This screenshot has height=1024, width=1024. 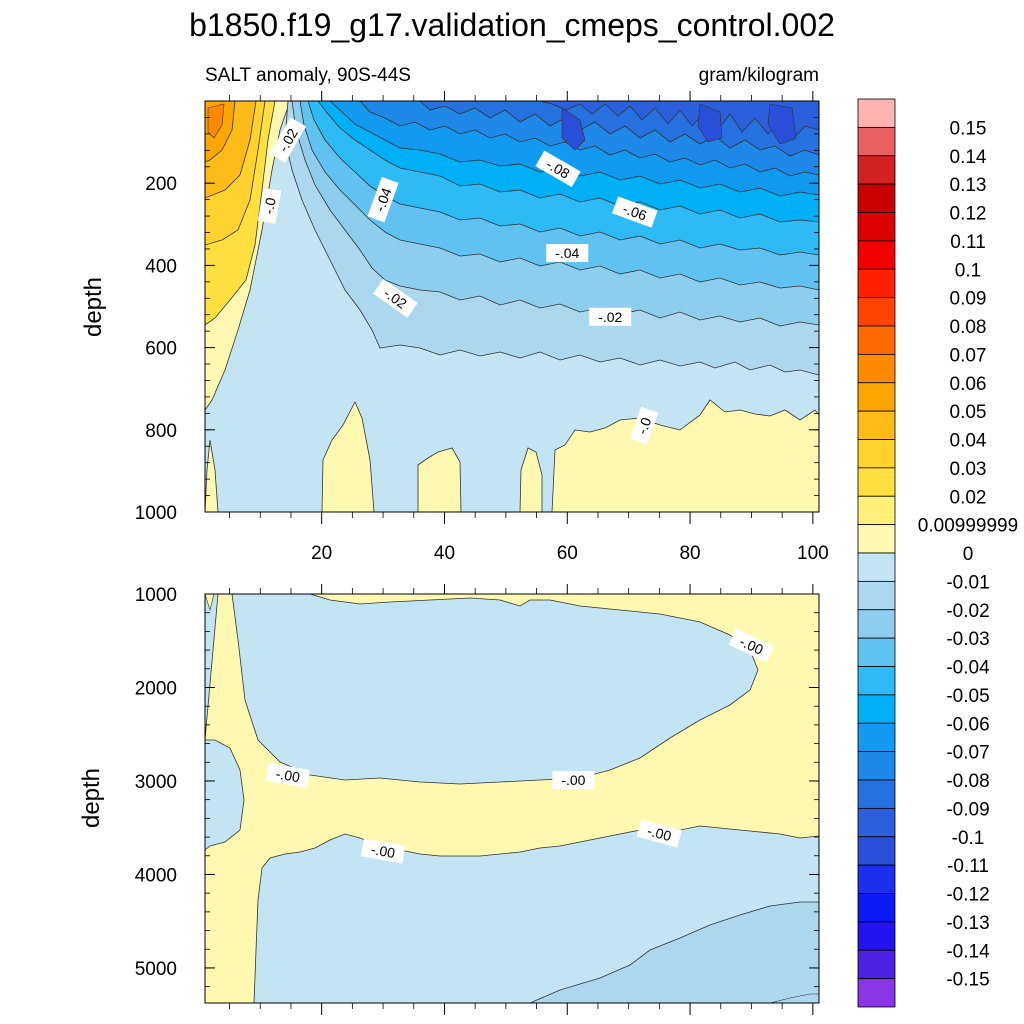 What do you see at coordinates (210, 603) in the screenshot?
I see `lower-fill-zero-topbump` at bounding box center [210, 603].